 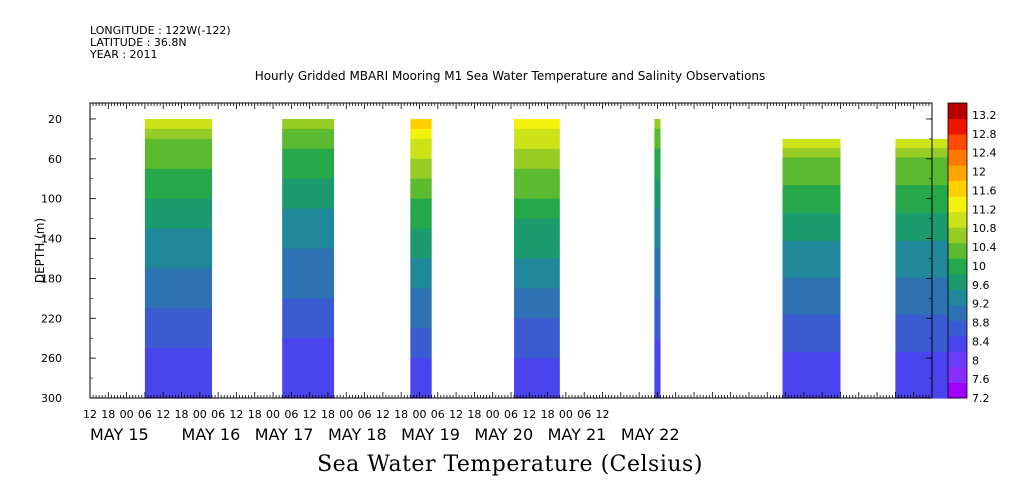 I want to click on y-tick-label: 60, so click(x=55, y=159).